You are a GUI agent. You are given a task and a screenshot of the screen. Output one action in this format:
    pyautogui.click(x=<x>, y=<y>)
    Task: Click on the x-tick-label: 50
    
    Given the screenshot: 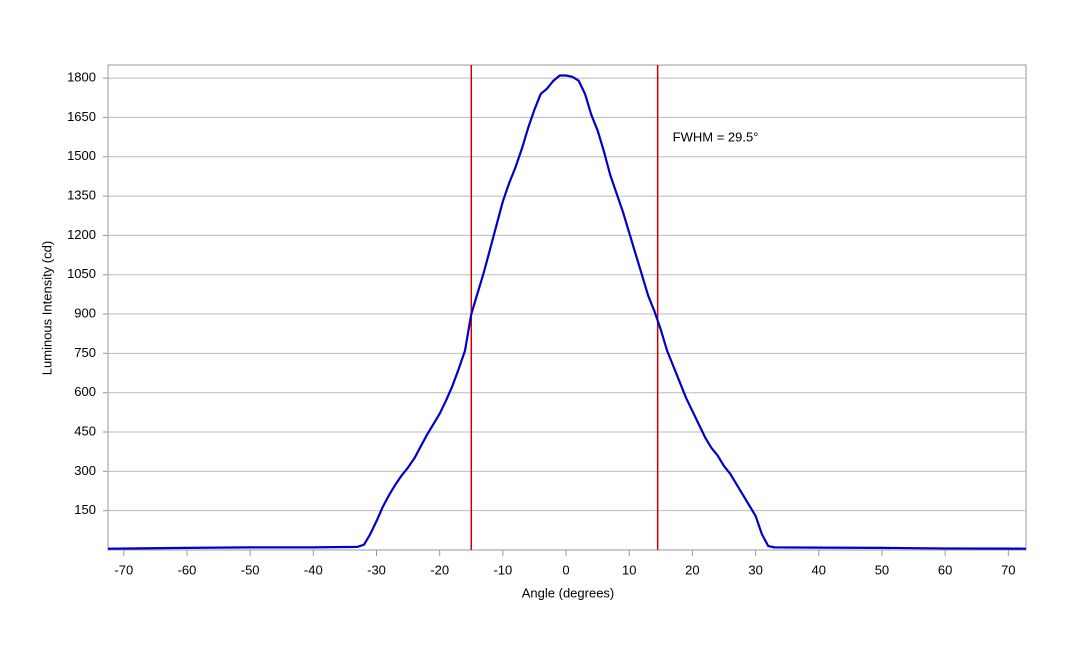 What is the action you would take?
    pyautogui.click(x=882, y=569)
    